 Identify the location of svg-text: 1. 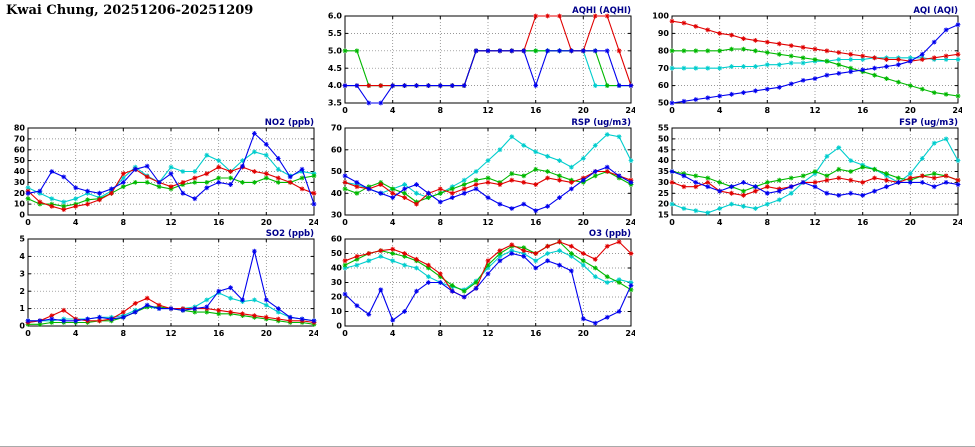
(22, 308).